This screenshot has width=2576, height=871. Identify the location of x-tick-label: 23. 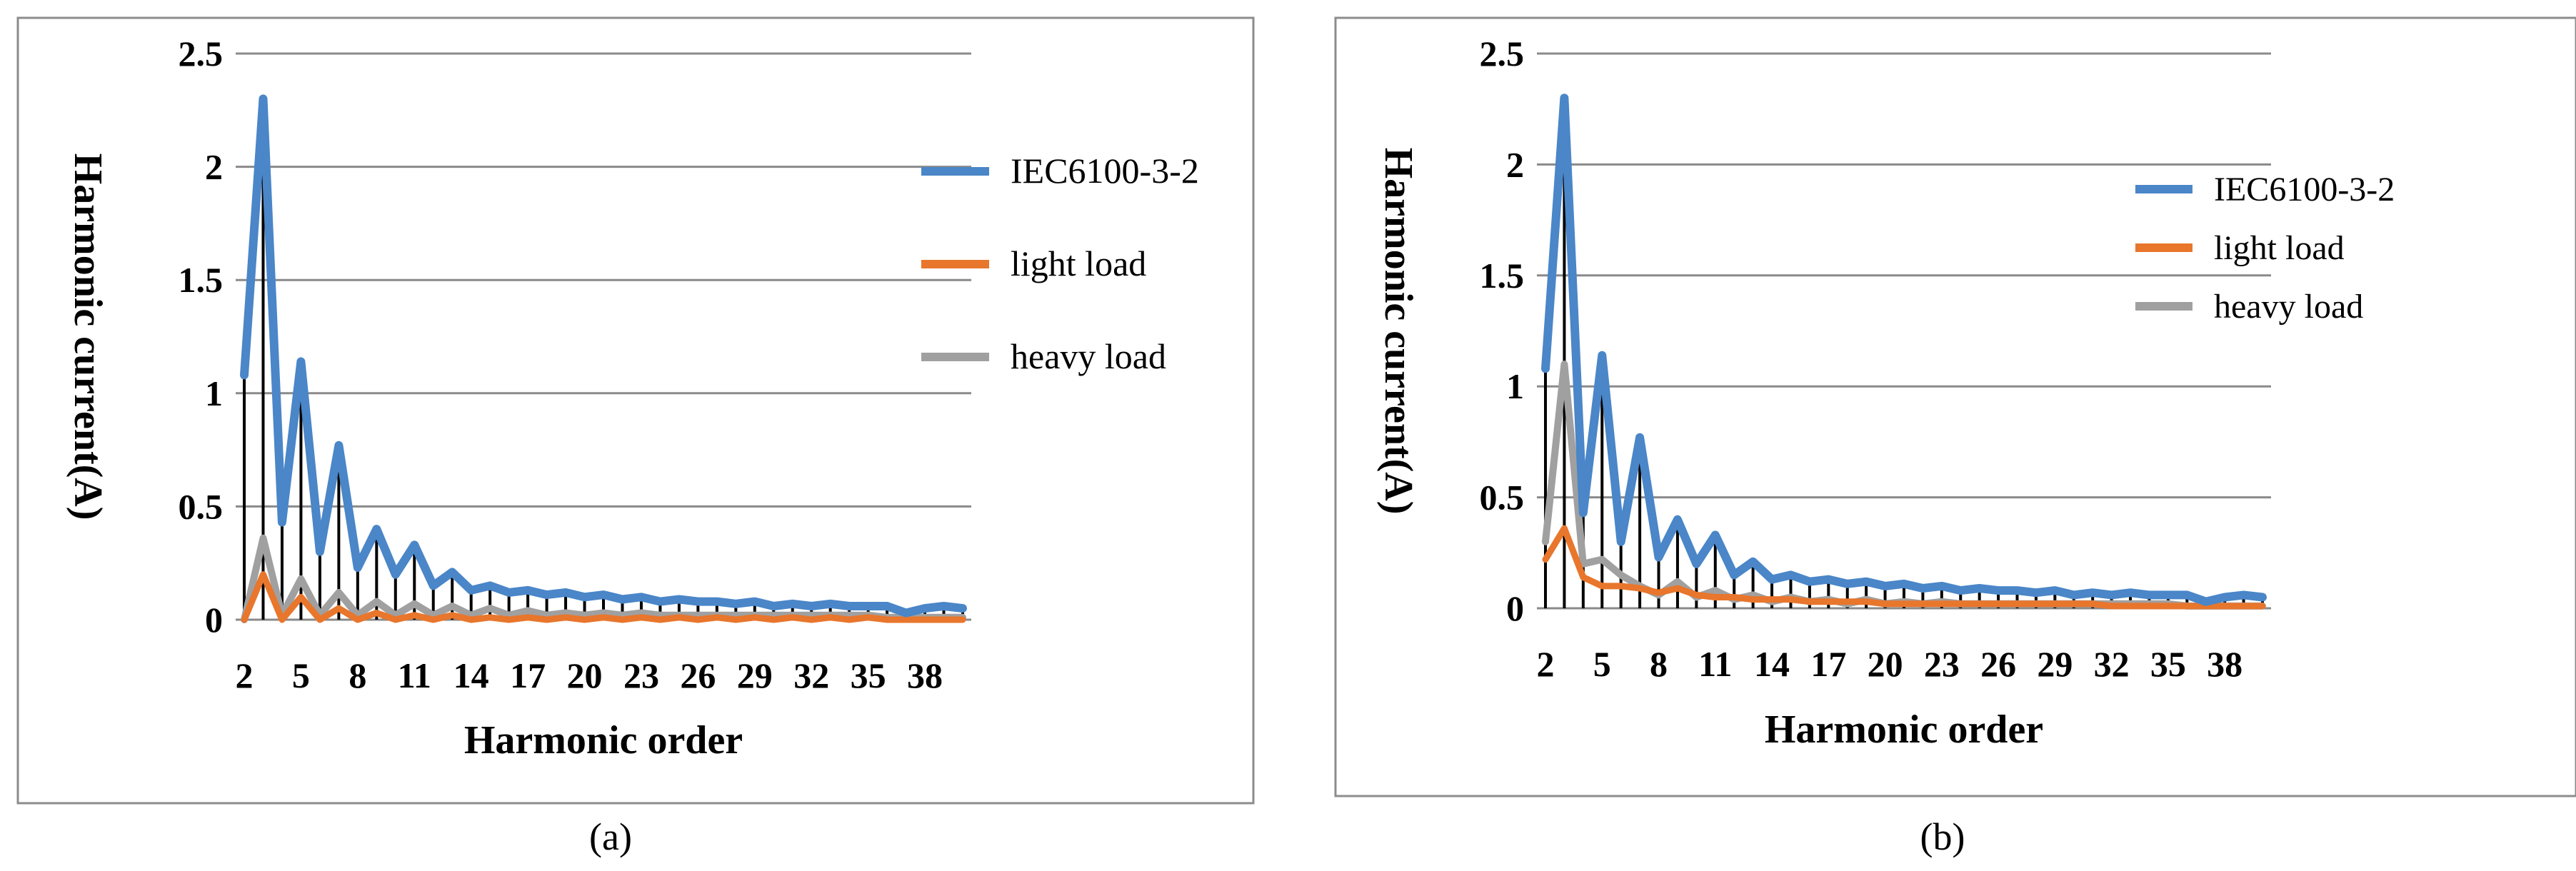
(1942, 664).